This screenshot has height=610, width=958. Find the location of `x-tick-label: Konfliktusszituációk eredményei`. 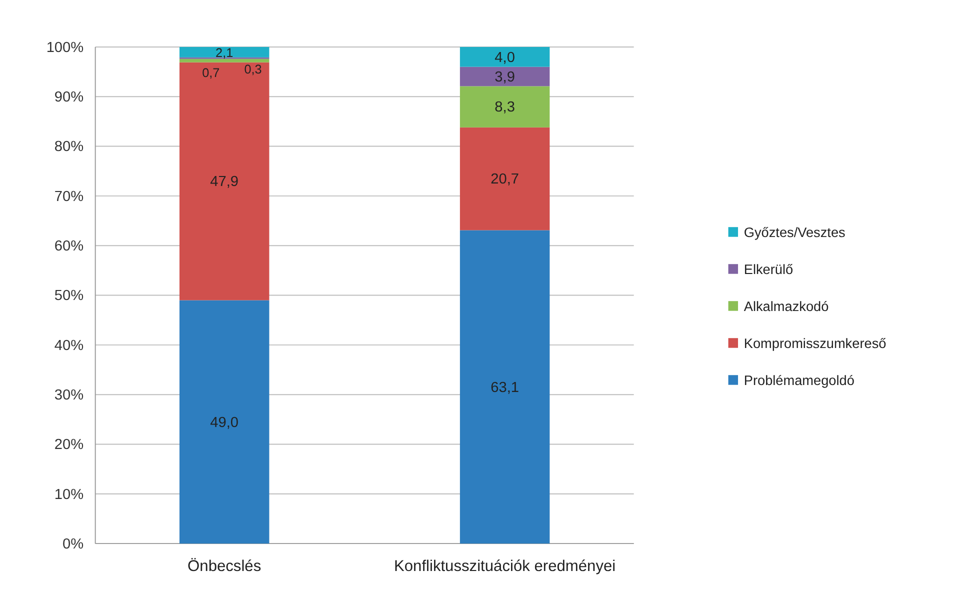

x-tick-label: Konfliktusszituációk eredményei is located at coordinates (505, 566).